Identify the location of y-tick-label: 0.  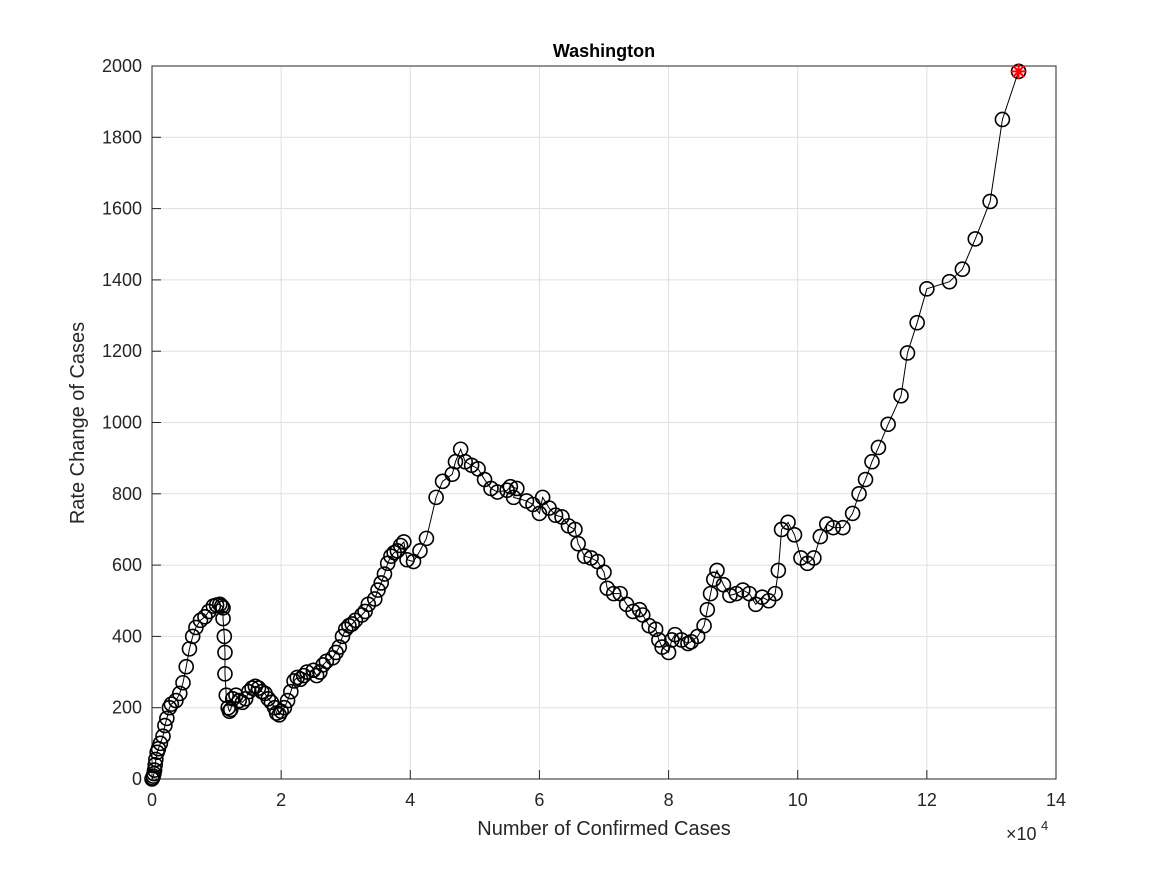
(137, 779).